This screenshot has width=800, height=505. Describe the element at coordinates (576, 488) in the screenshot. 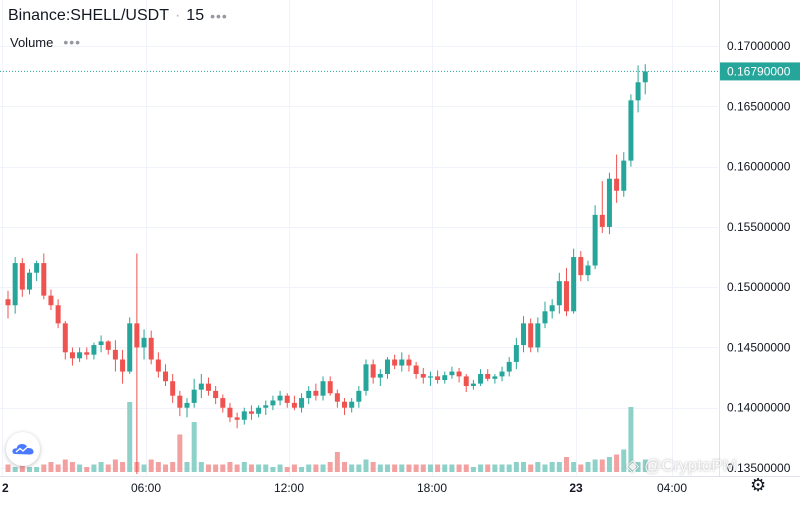

I see `time-tick-label: 23` at that location.